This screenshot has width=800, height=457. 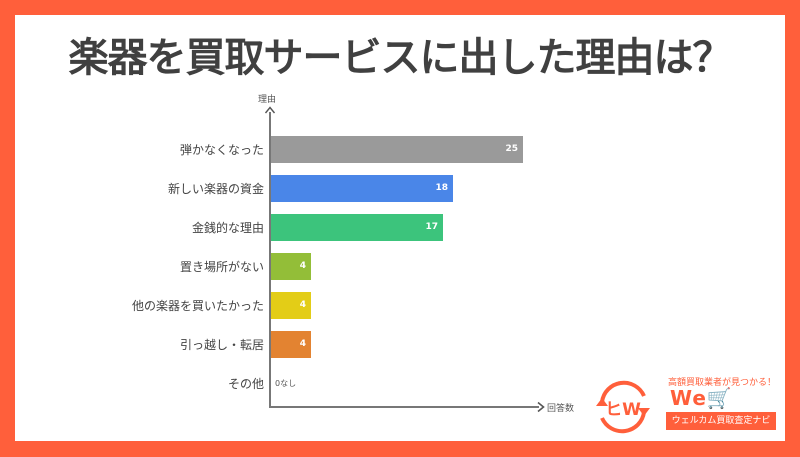 I want to click on bar-row: 引っ越し・転居 4, so click(x=400, y=345).